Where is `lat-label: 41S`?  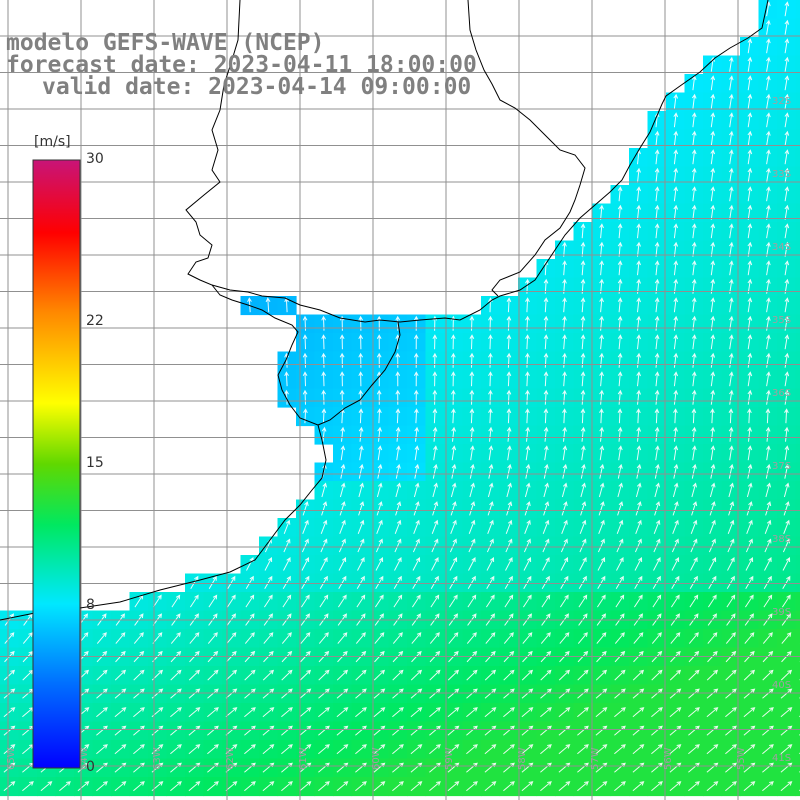 lat-label: 41S is located at coordinates (781, 758).